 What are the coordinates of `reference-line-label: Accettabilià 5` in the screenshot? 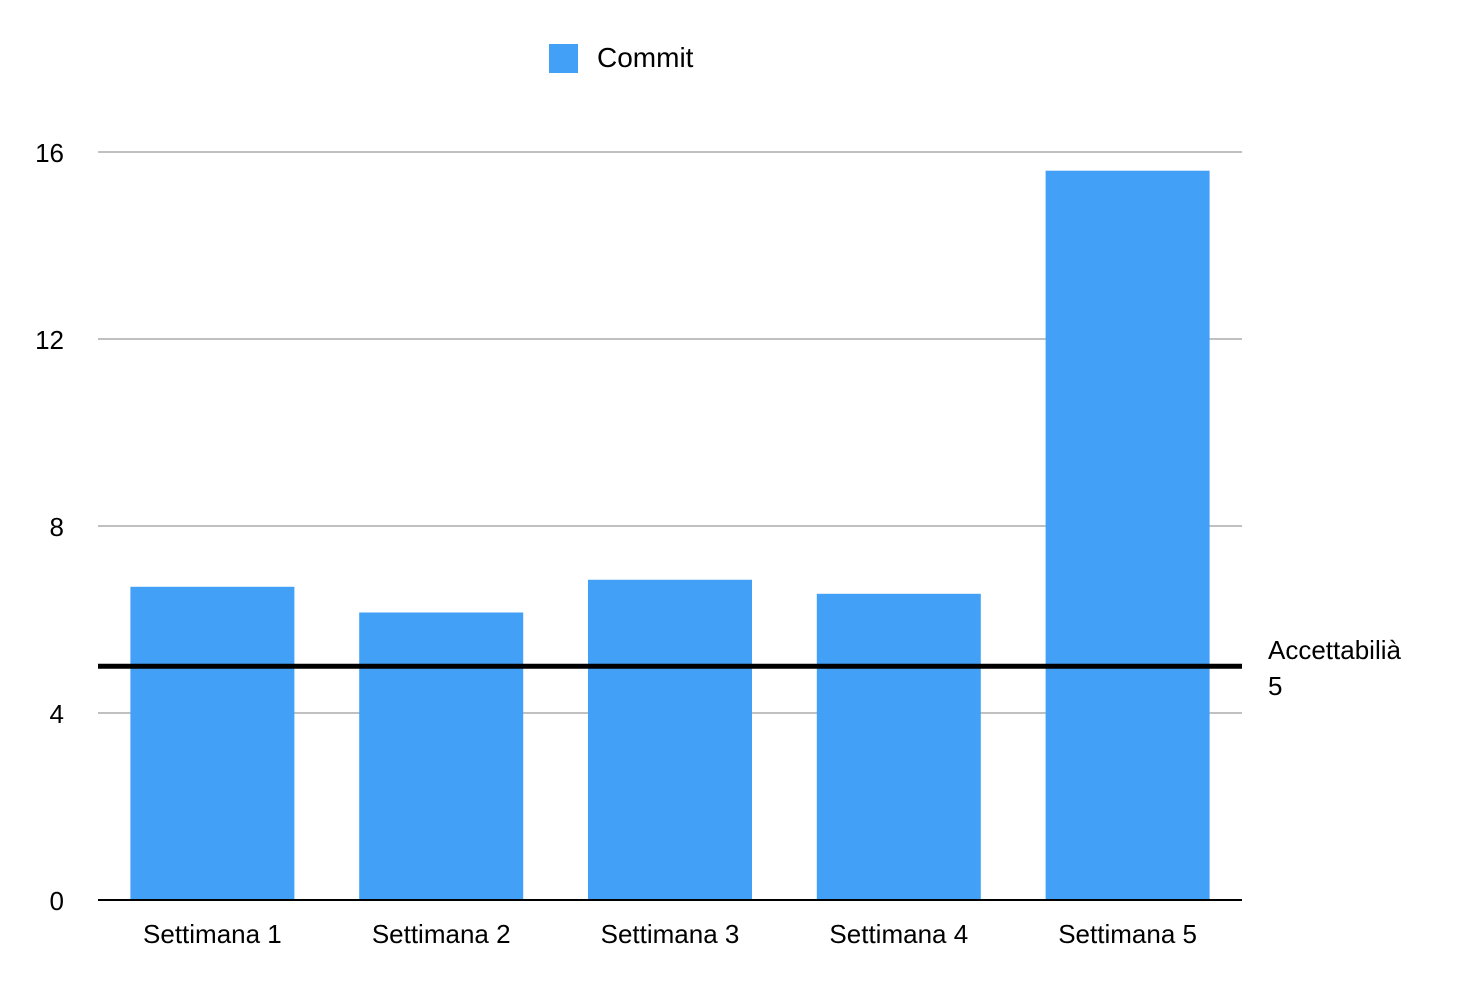 It's located at (1334, 668).